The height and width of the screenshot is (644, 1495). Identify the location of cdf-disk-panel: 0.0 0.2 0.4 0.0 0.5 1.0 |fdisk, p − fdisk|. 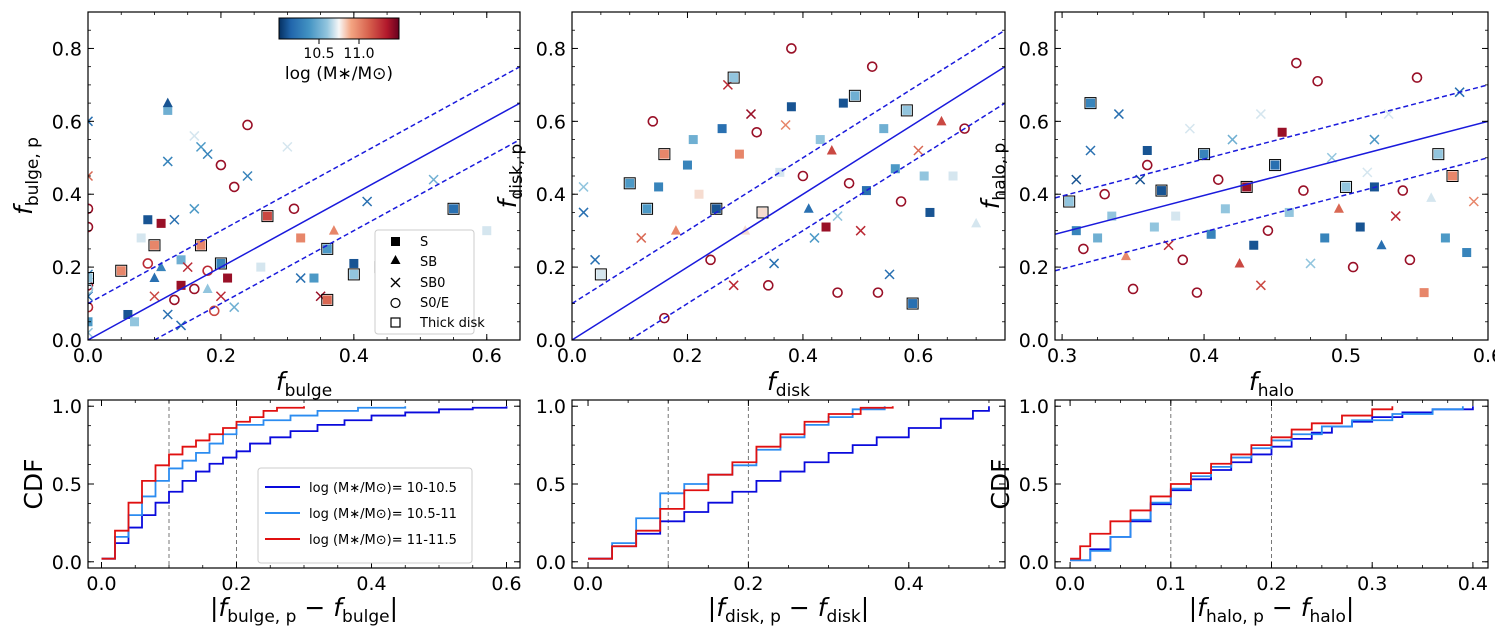
(771, 511).